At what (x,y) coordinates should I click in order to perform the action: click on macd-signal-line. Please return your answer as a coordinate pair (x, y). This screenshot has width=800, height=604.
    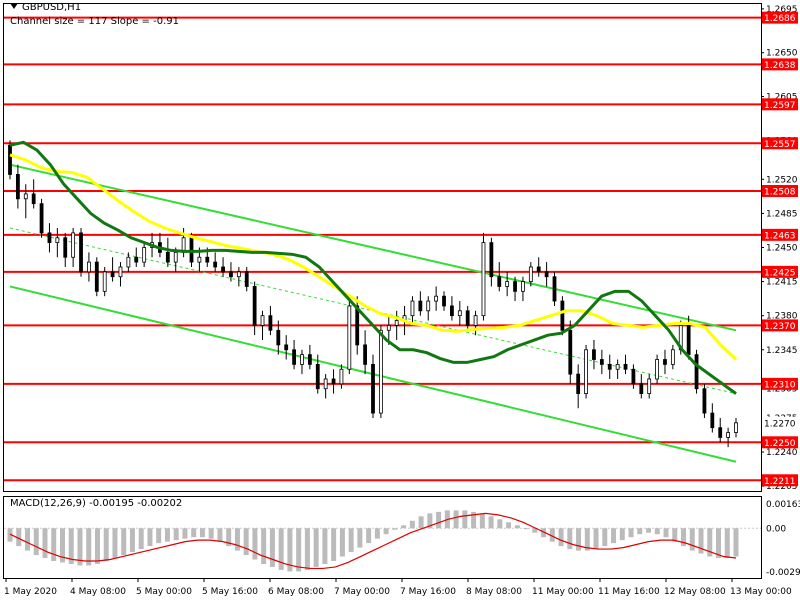
    Looking at the image, I should click on (373, 541).